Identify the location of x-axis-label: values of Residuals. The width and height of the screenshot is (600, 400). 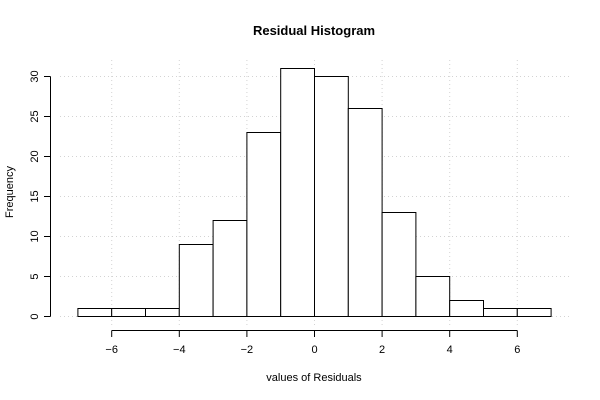
(314, 378).